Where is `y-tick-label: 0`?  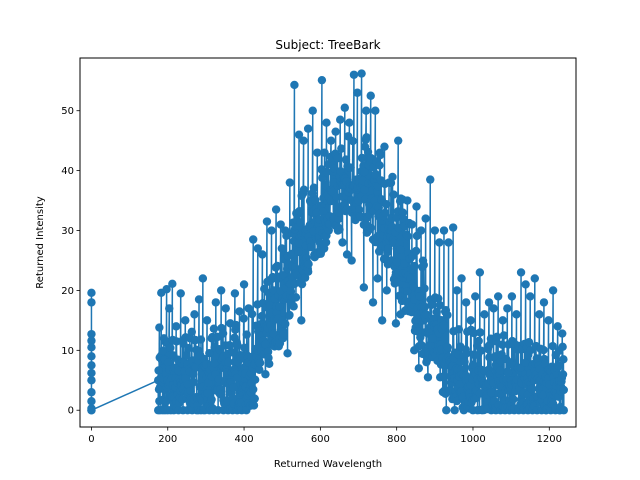
y-tick-label: 0 is located at coordinates (71, 411).